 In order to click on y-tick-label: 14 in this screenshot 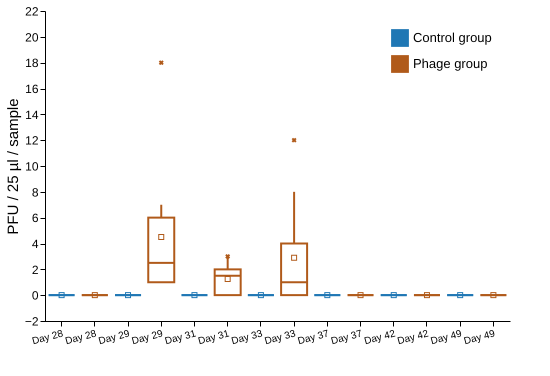, I will do `click(32, 115)`.